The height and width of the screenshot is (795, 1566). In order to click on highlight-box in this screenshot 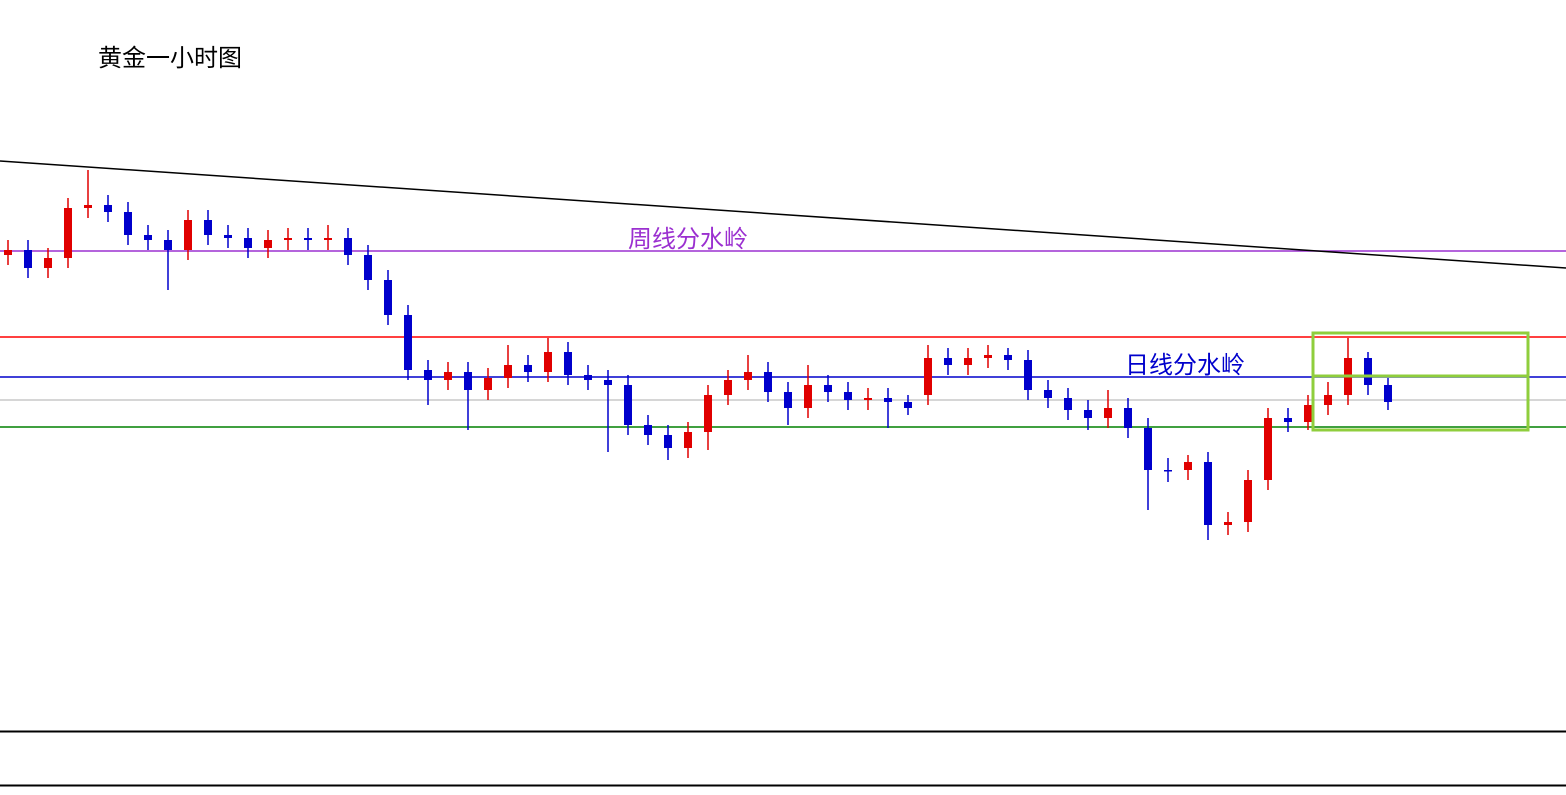, I will do `click(1420, 381)`.